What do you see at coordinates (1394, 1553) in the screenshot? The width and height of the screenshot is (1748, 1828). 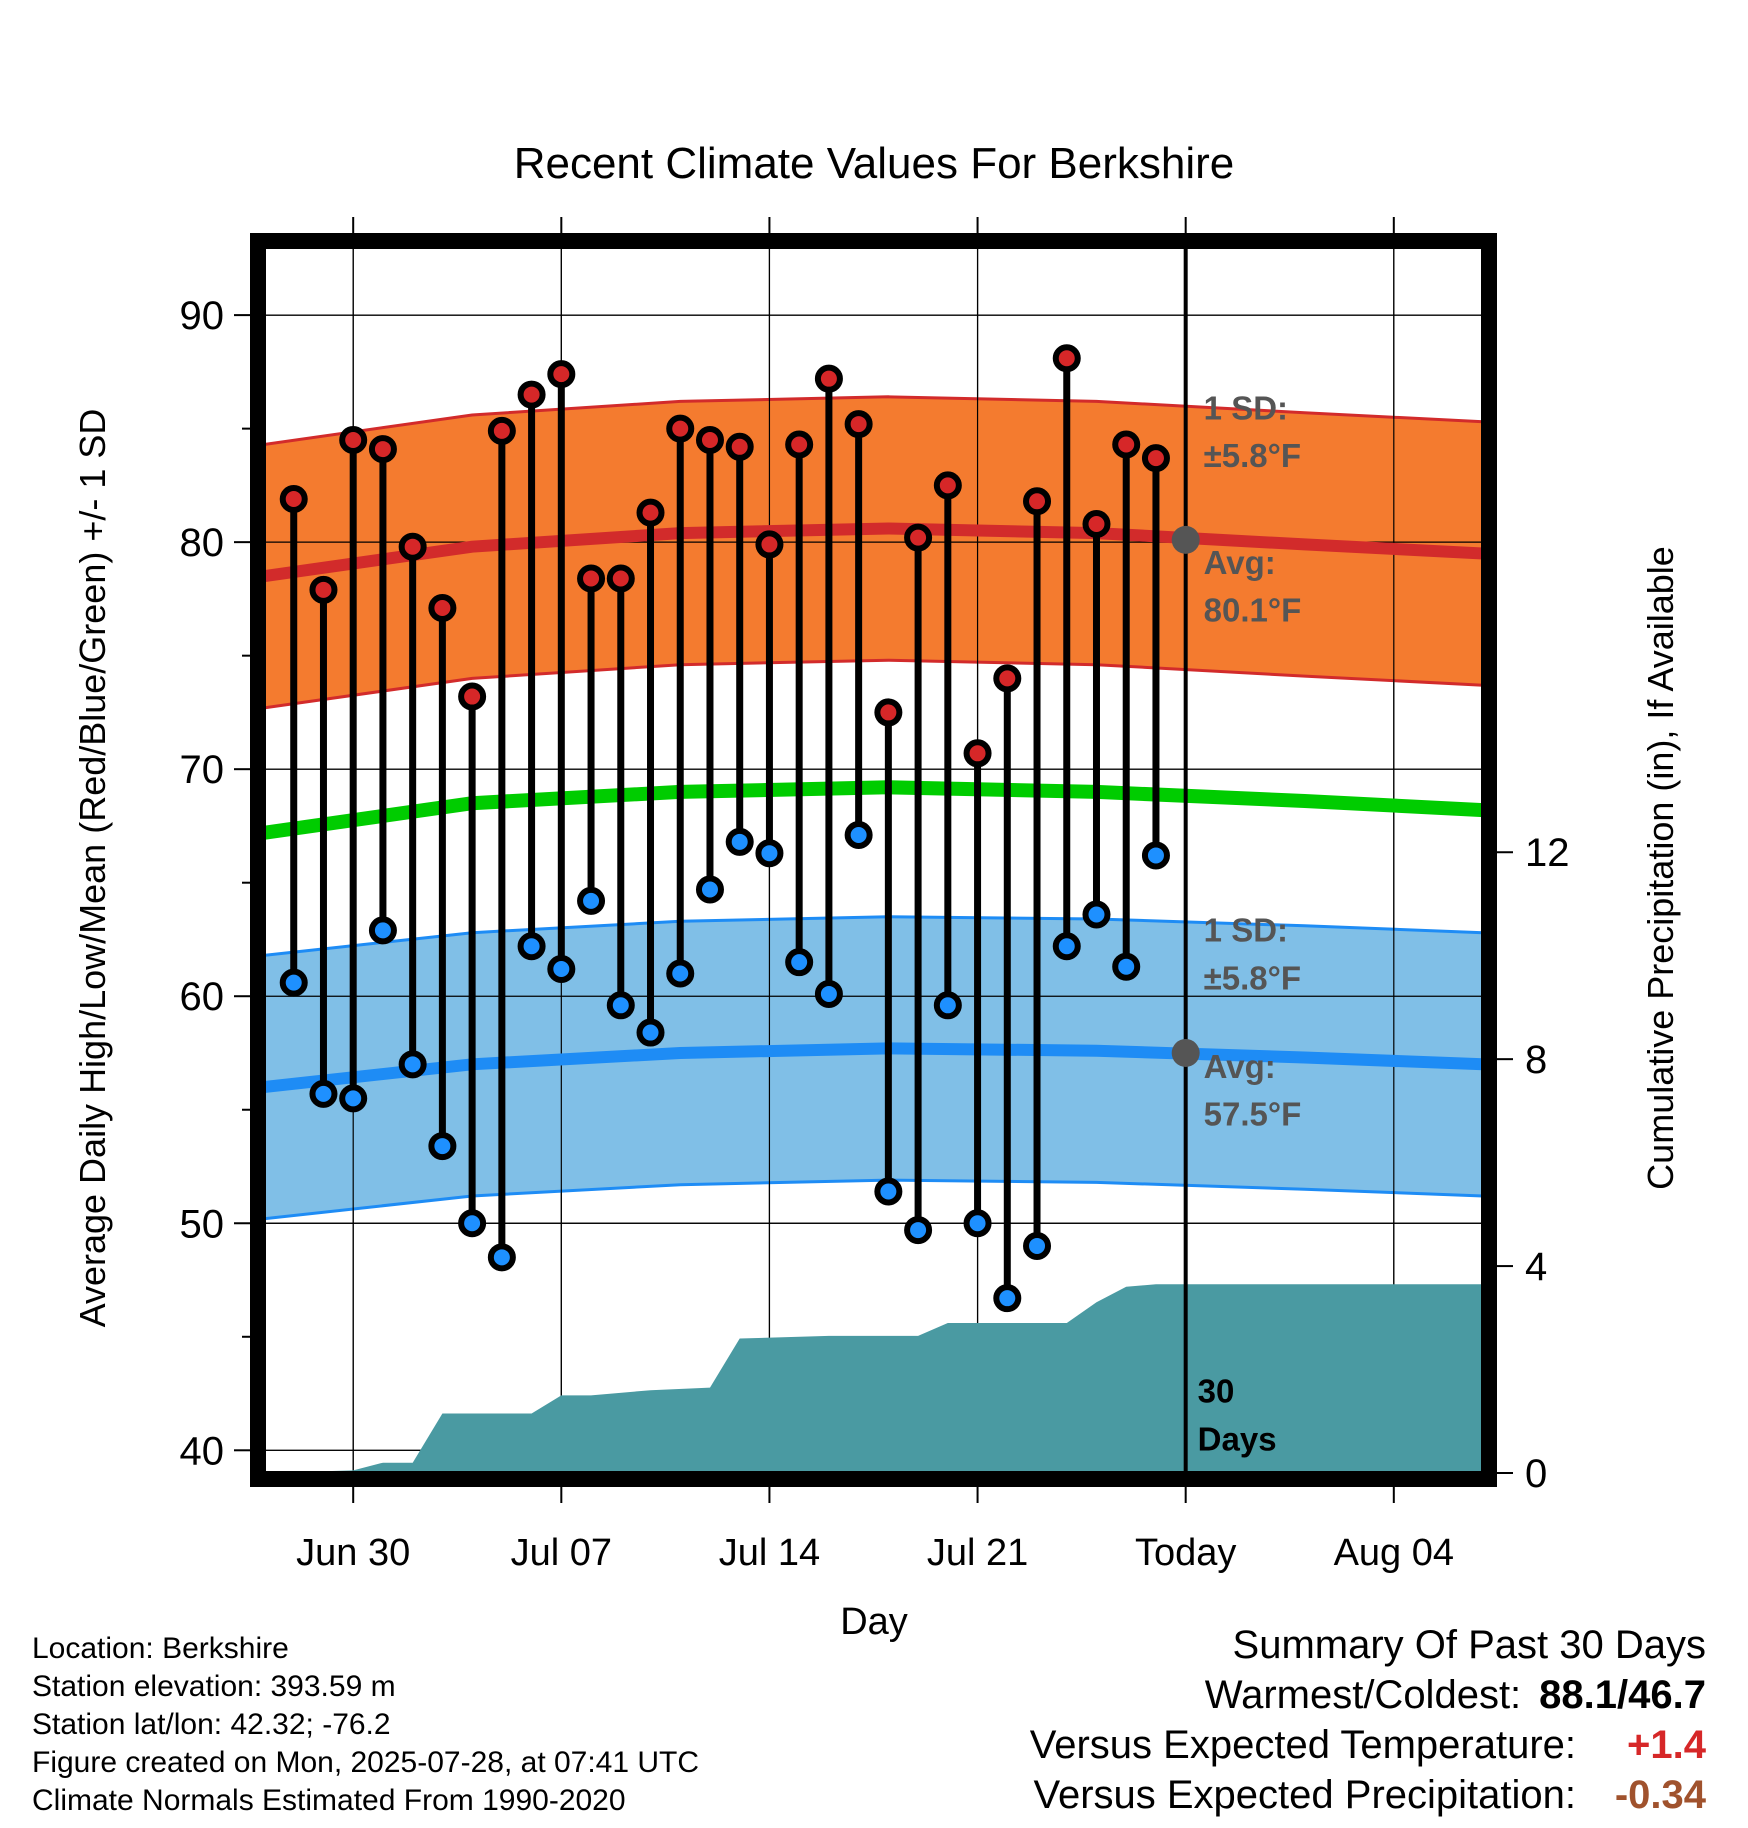 I see `x-tick-label: Aug 04` at bounding box center [1394, 1553].